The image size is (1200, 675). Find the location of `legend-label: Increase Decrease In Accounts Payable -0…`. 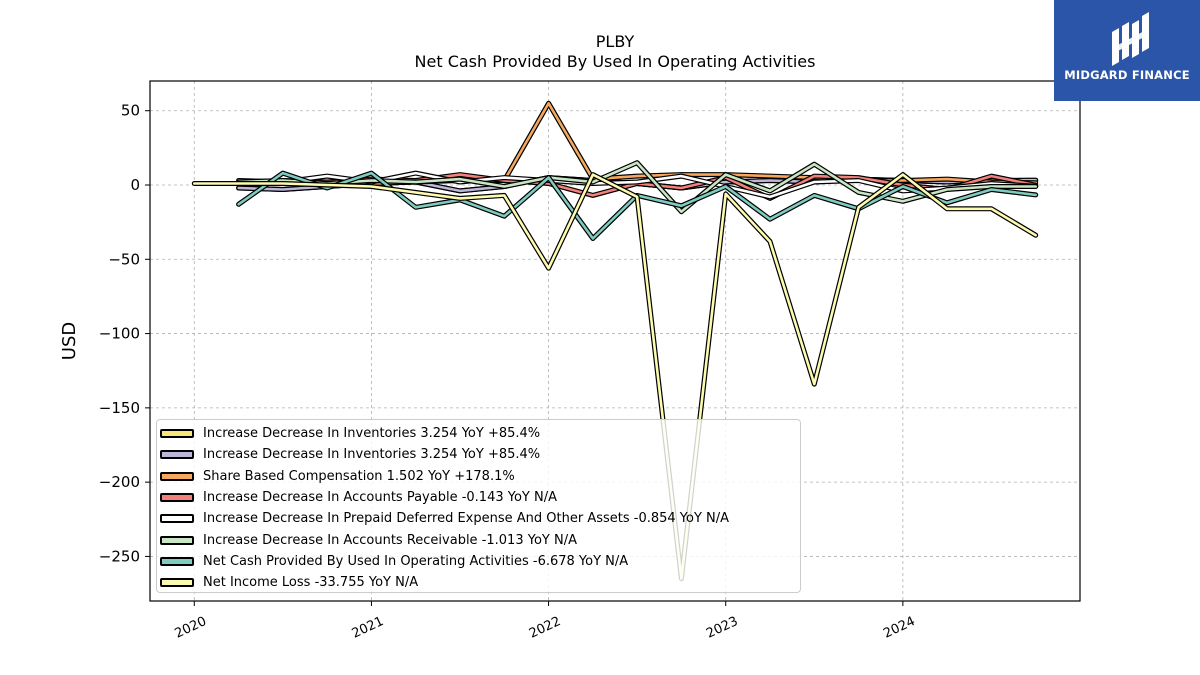

legend-label: Increase Decrease In Accounts Payable -0… is located at coordinates (380, 498).